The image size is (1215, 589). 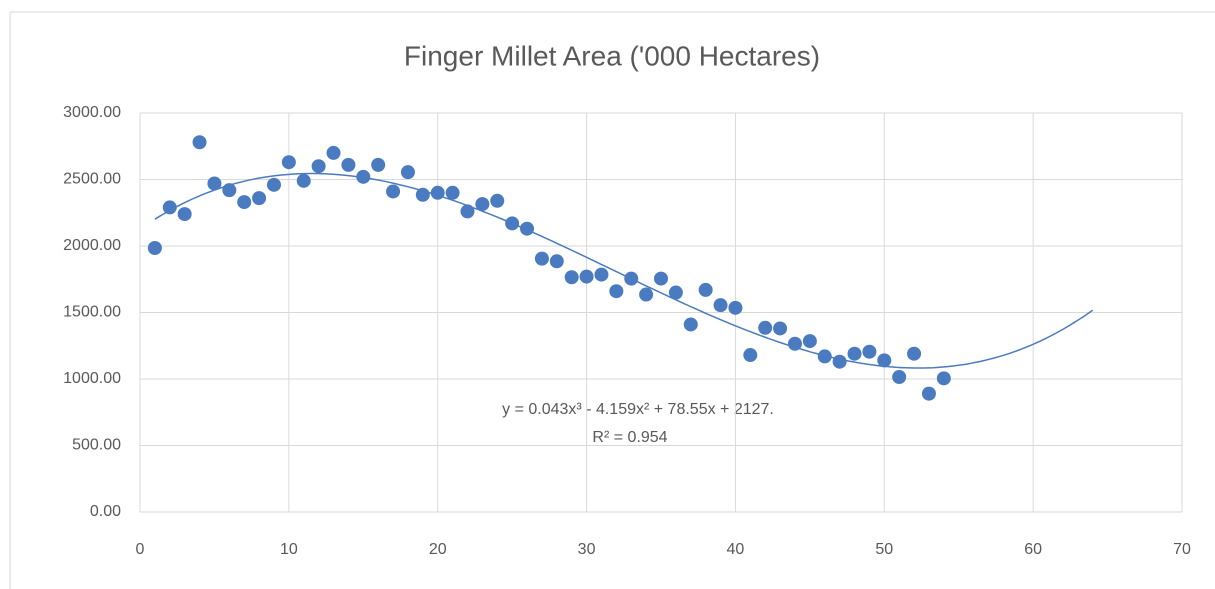 I want to click on x-tick-label: 30, so click(x=587, y=549).